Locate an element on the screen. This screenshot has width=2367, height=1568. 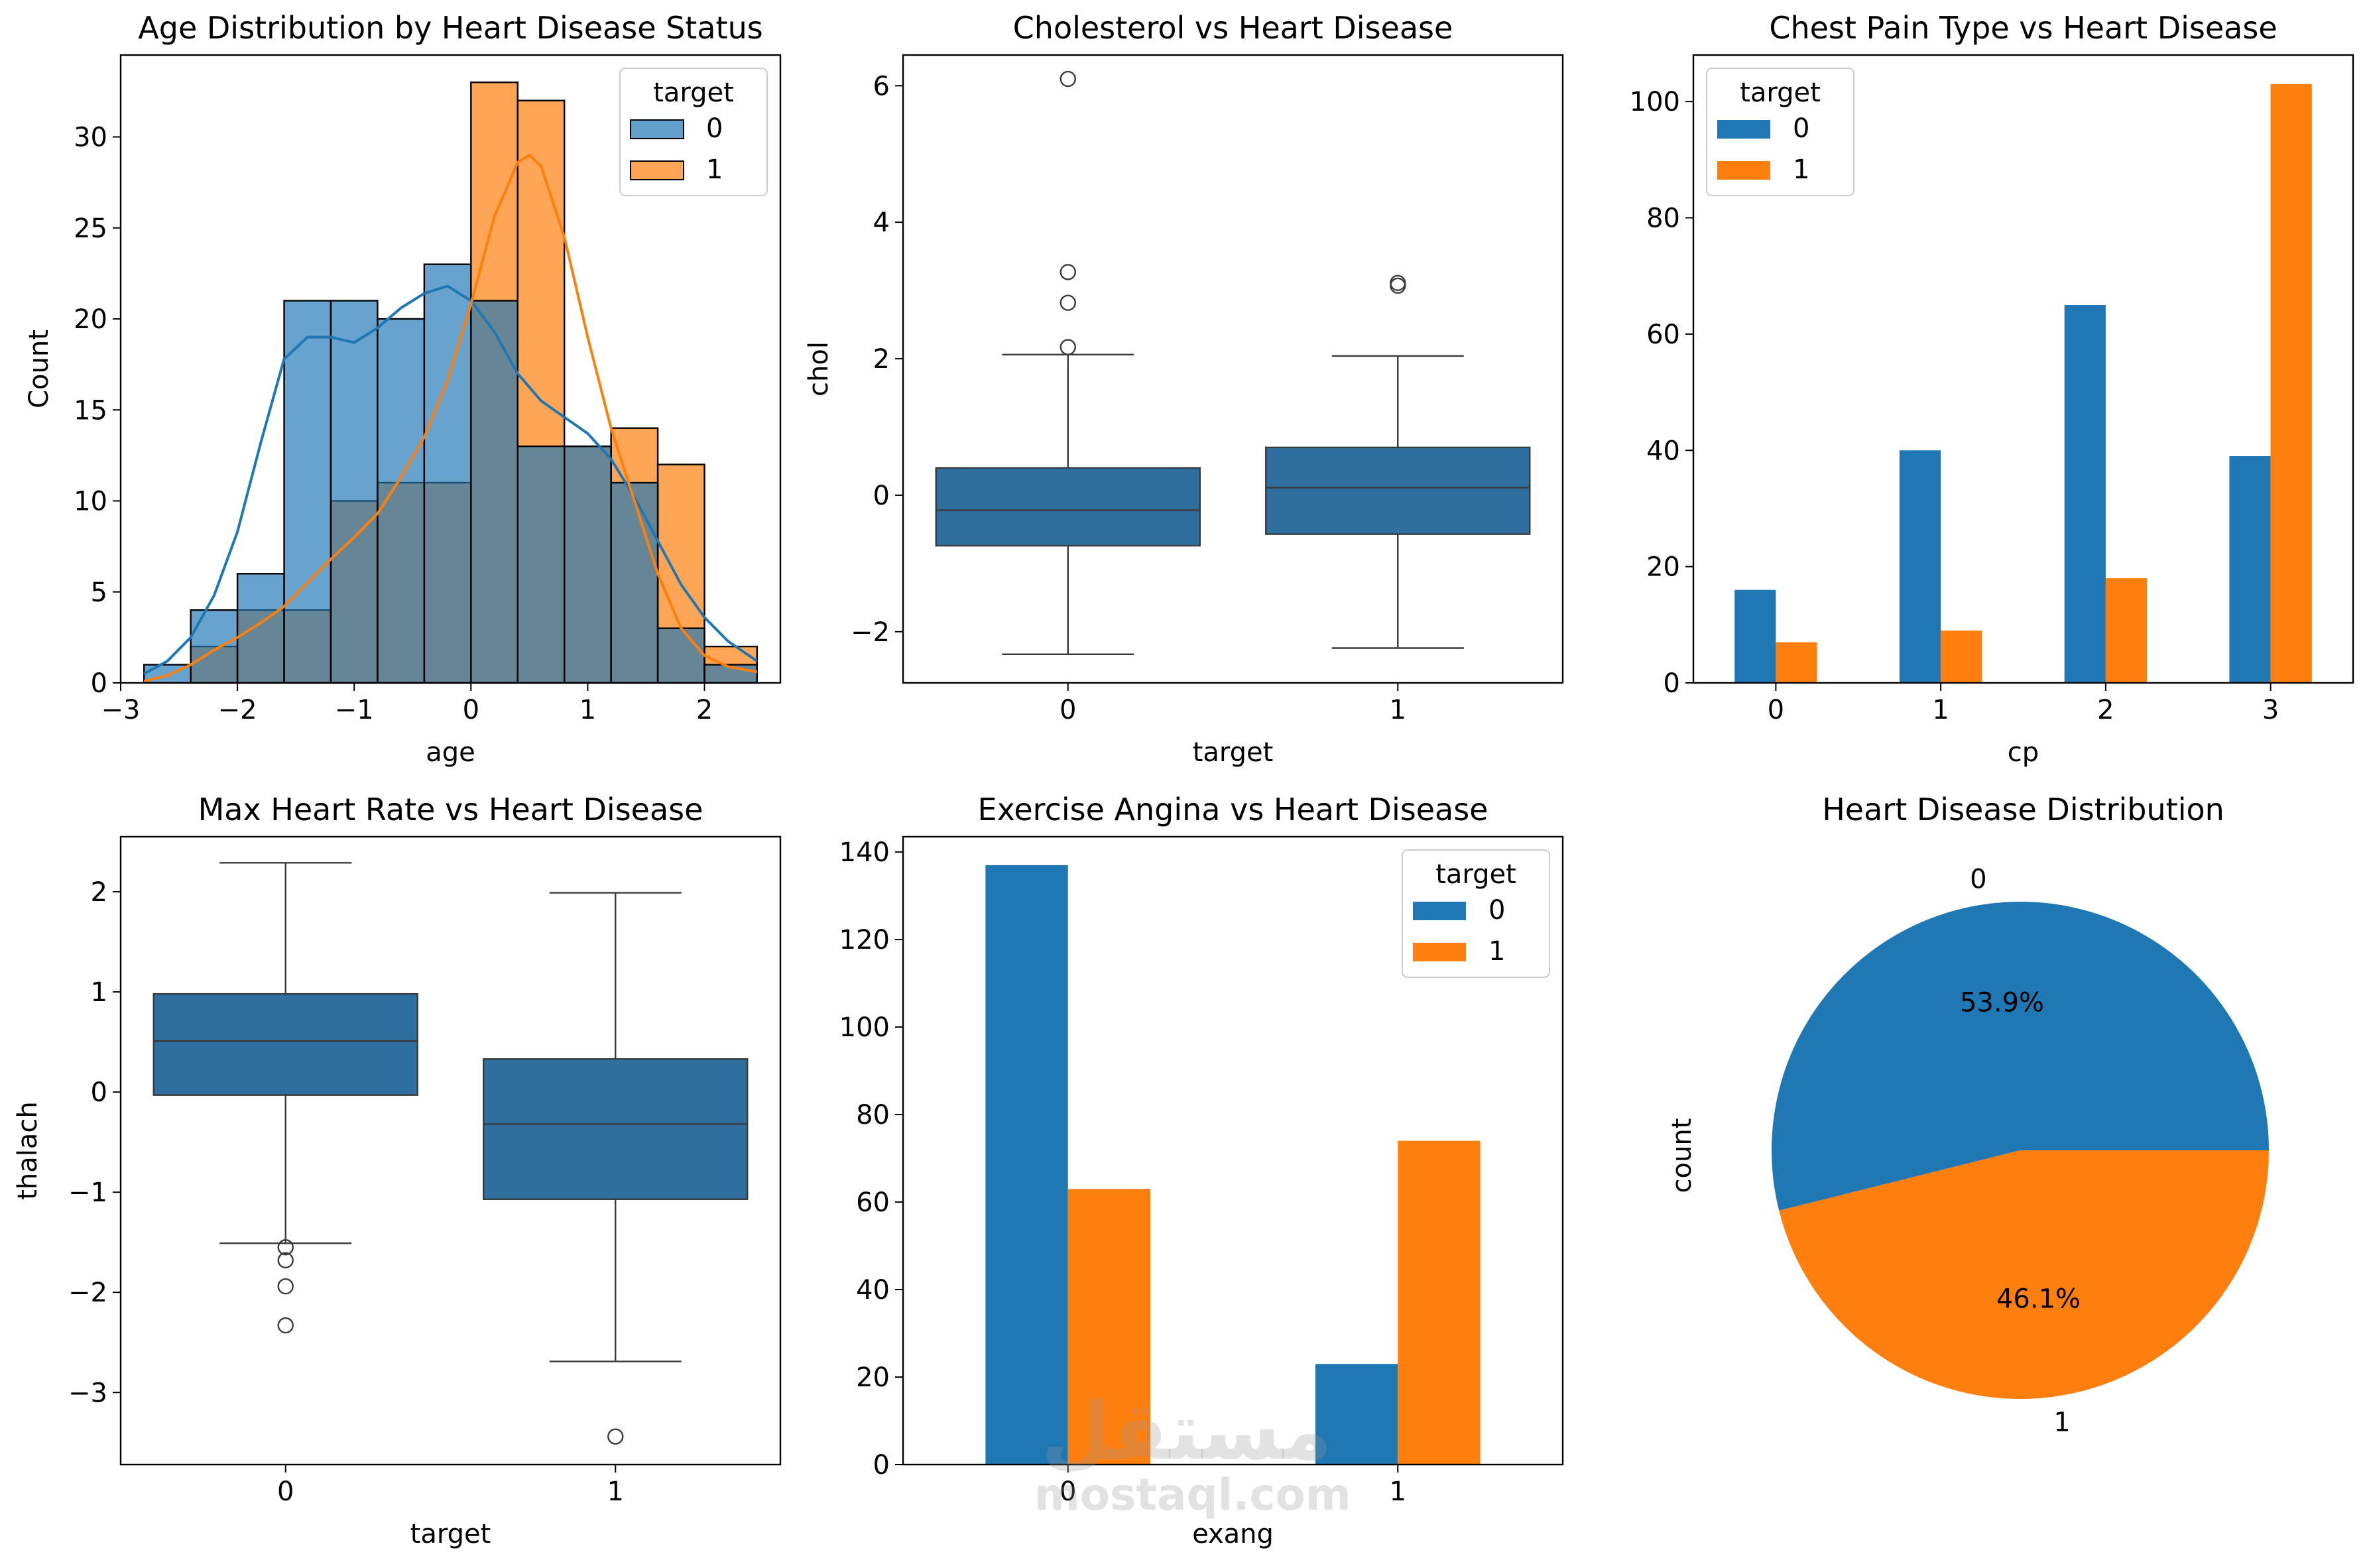
pie-label: 1 is located at coordinates (2061, 1422).